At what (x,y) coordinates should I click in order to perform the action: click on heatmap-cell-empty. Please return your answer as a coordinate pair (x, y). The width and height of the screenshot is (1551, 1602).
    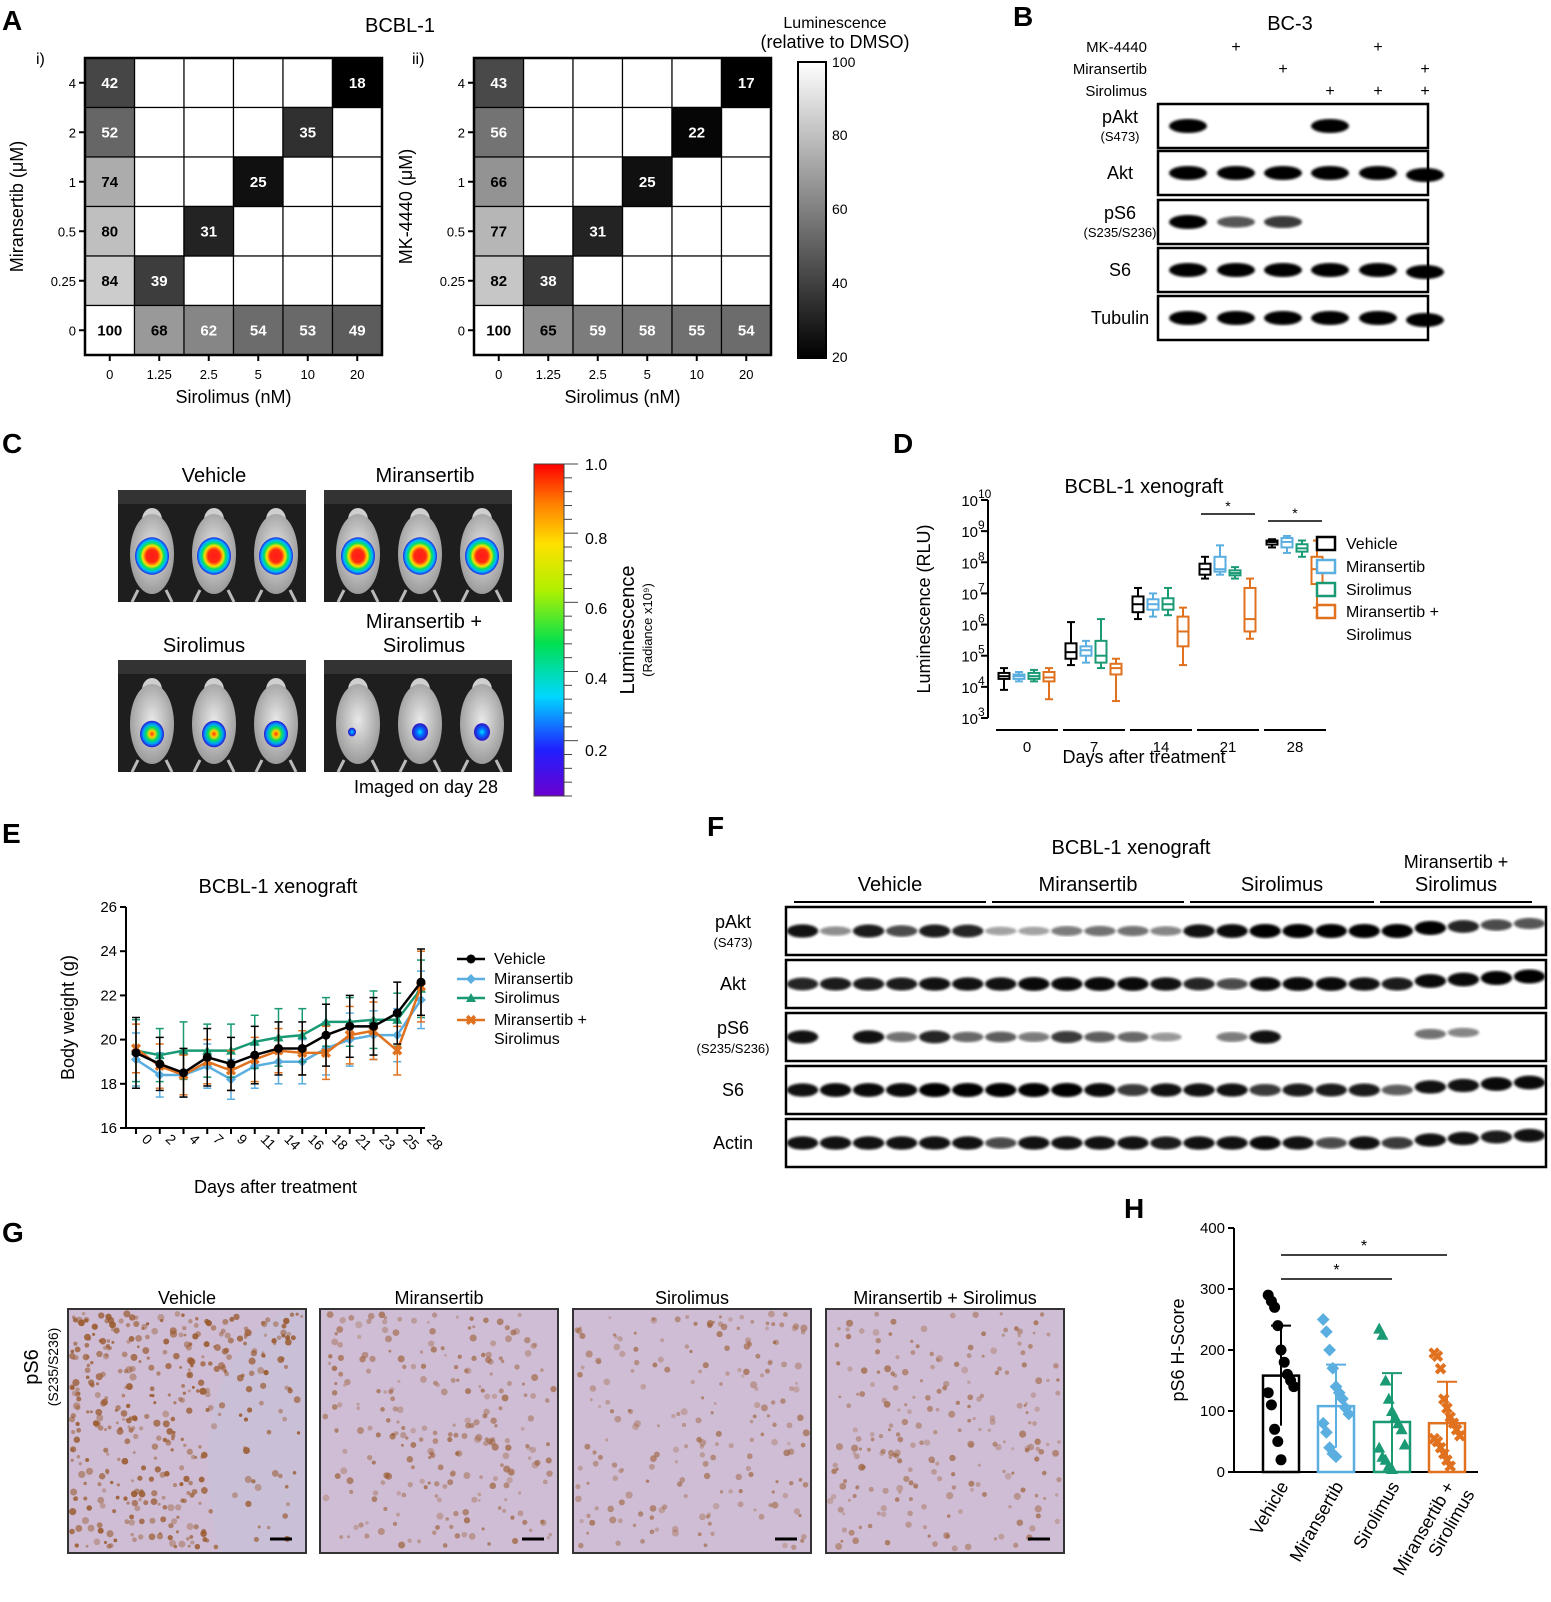
    Looking at the image, I should click on (209, 83).